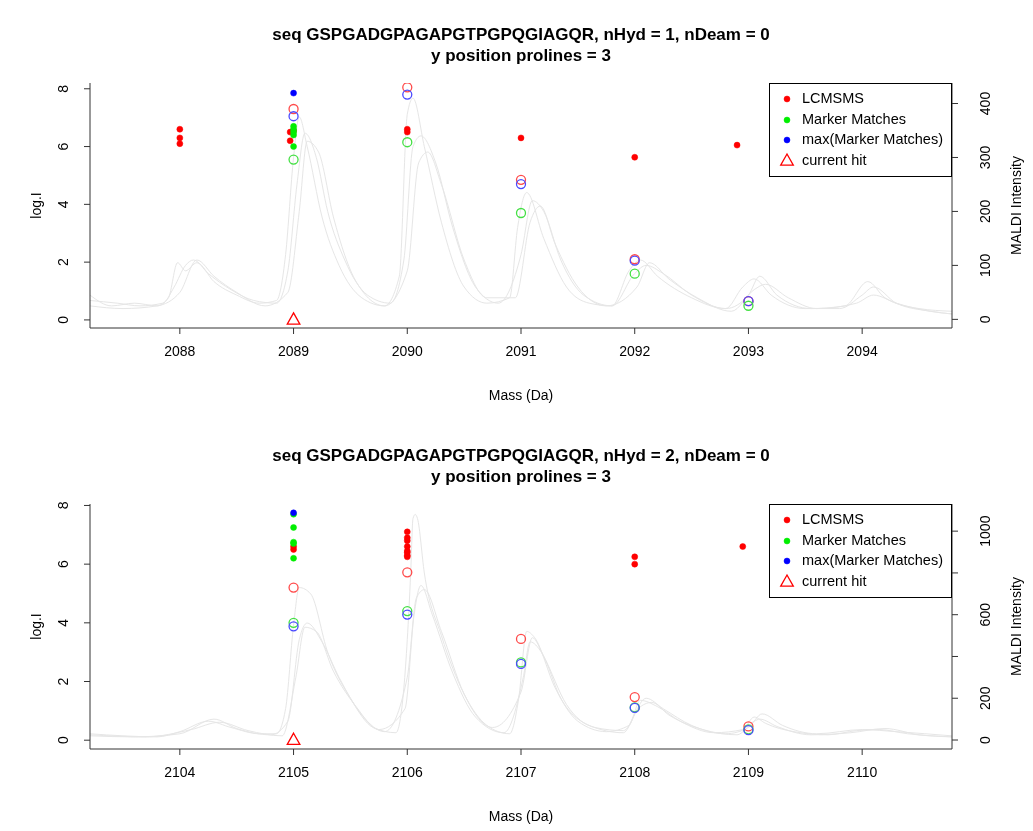  Describe the element at coordinates (293, 771) in the screenshot. I see `x-tick-label: 2105` at that location.